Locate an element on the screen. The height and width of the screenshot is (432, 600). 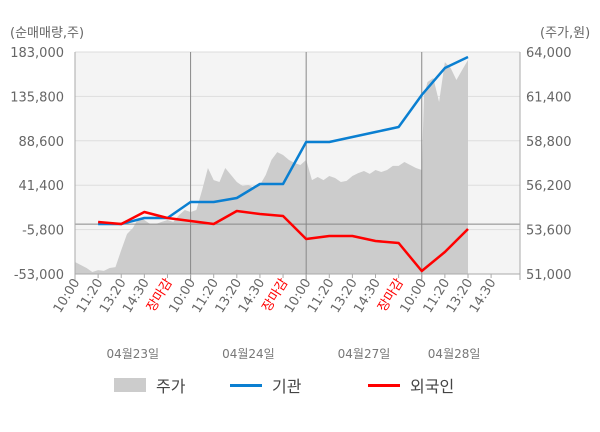
legend-label: 기관 is located at coordinates (287, 386).